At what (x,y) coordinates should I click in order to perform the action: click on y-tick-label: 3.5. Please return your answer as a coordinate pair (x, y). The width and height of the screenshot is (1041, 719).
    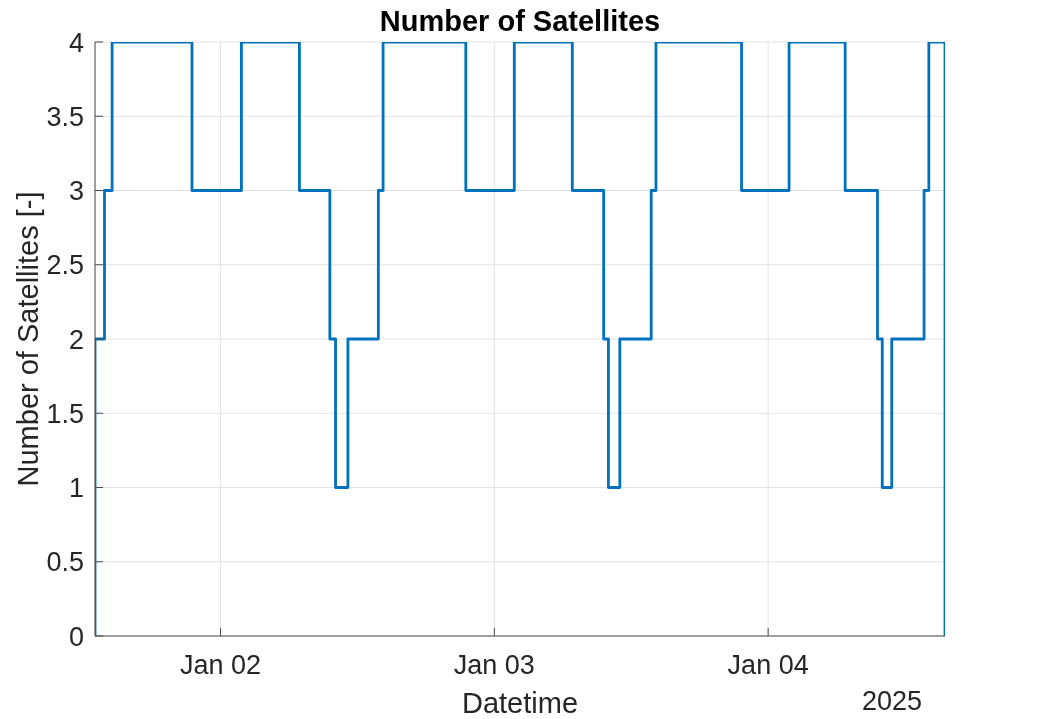
    Looking at the image, I should click on (65, 116).